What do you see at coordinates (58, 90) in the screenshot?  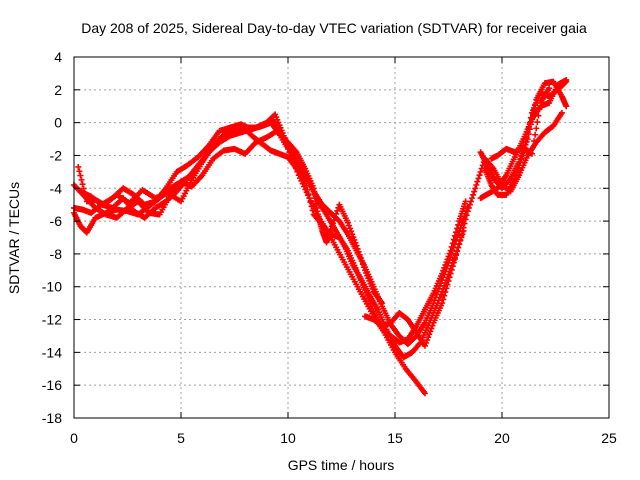 I see `y-tick-label: 2` at bounding box center [58, 90].